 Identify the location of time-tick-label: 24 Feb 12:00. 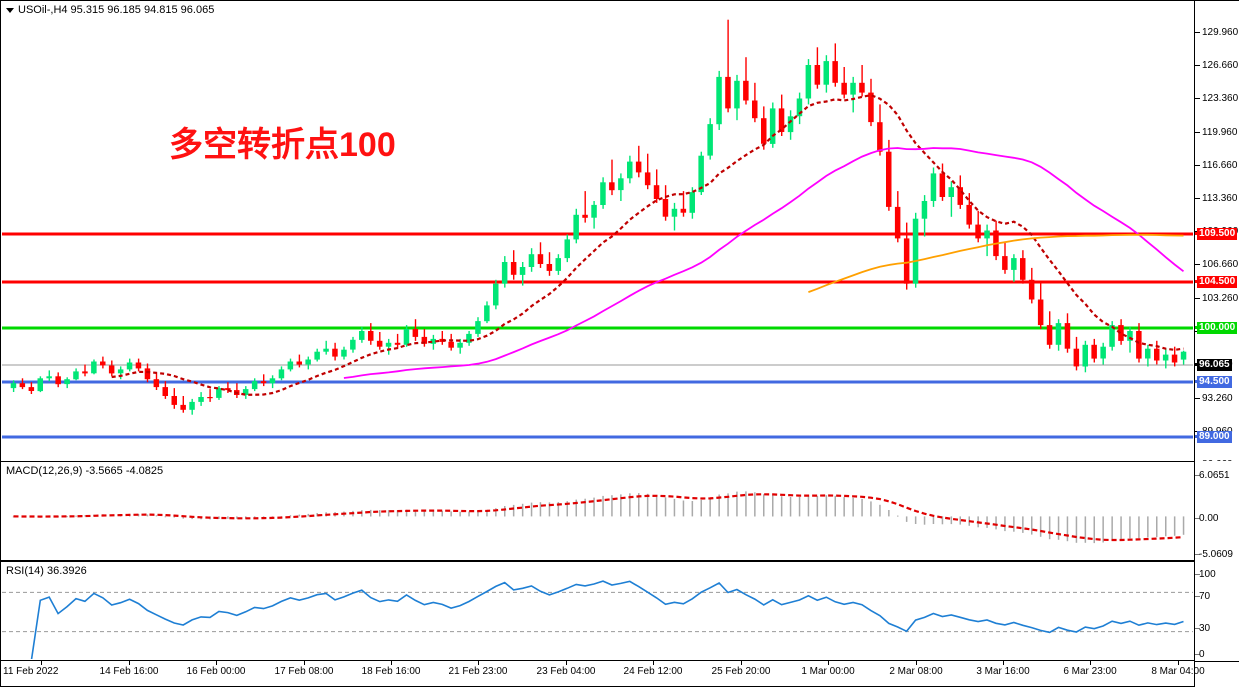
(653, 671).